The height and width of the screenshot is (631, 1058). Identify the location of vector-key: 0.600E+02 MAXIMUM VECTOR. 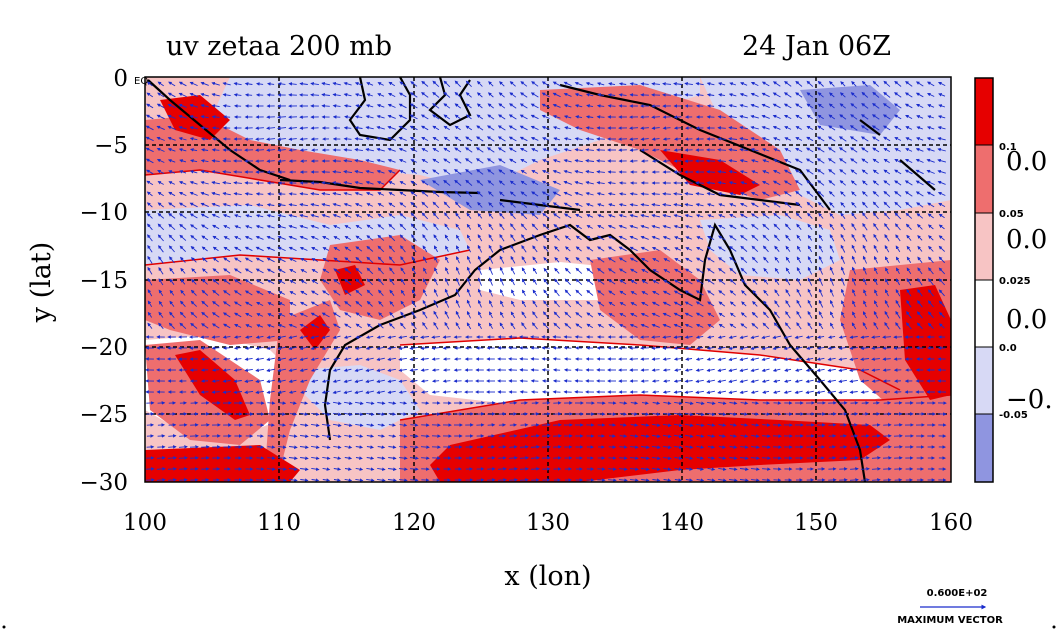
(950, 607).